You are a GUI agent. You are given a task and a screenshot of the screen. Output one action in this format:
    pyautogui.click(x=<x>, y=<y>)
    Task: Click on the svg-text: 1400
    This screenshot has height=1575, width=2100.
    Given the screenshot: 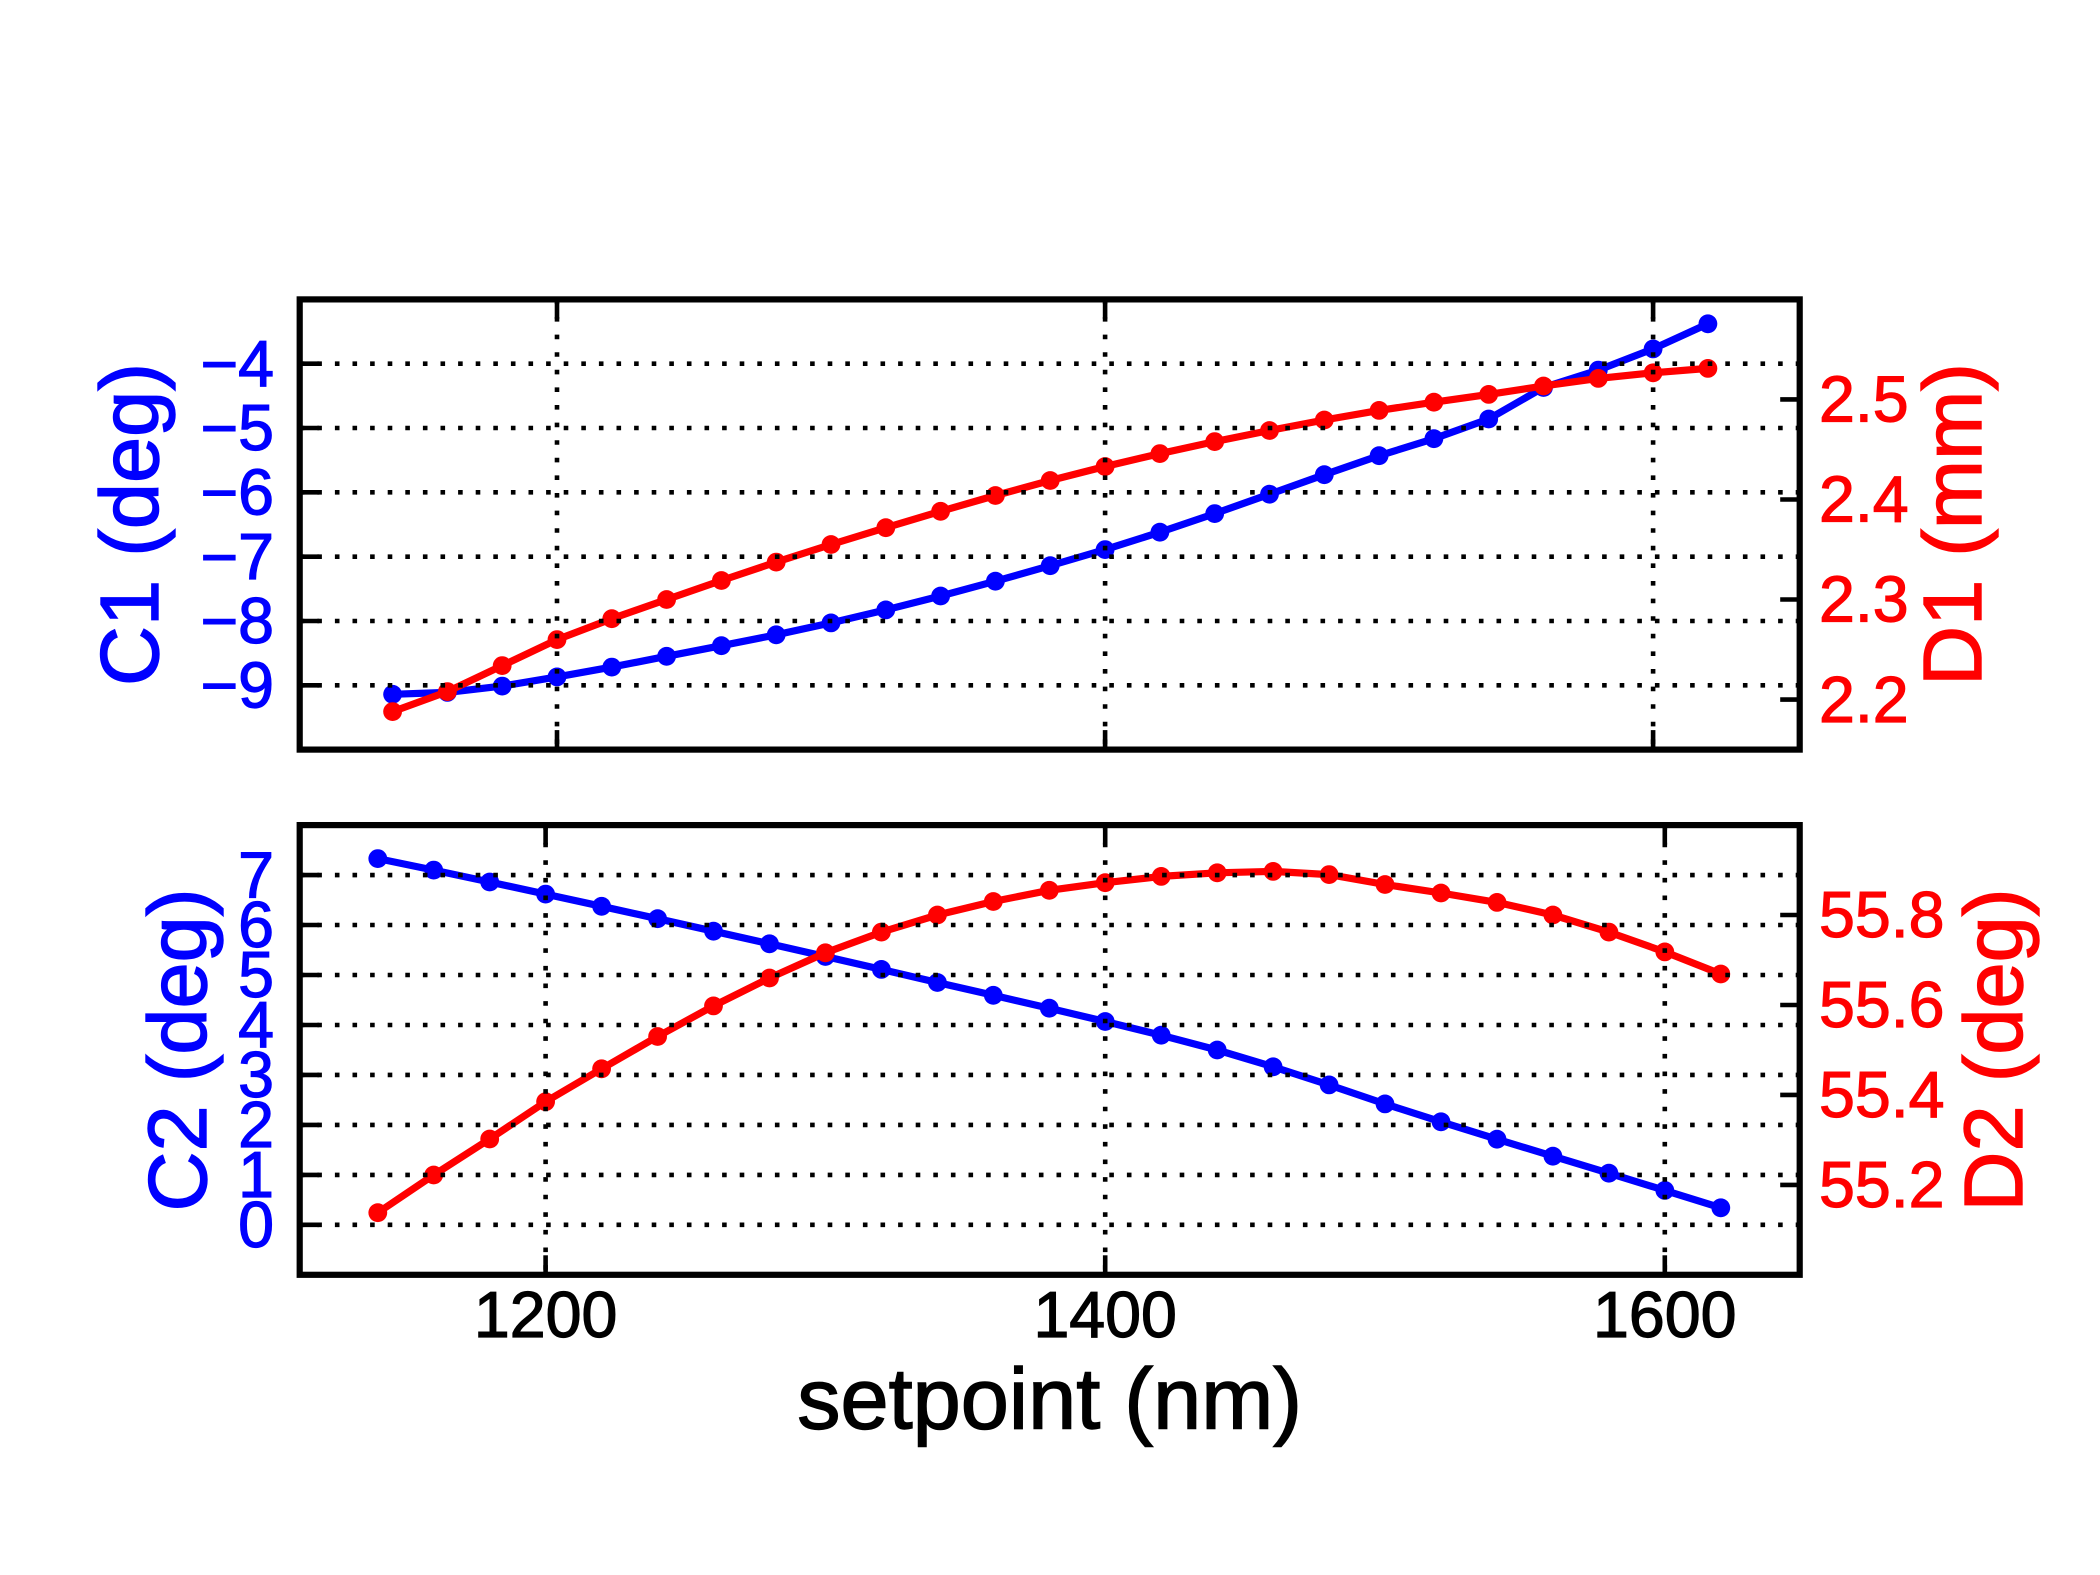 What is the action you would take?
    pyautogui.click(x=1105, y=1315)
    